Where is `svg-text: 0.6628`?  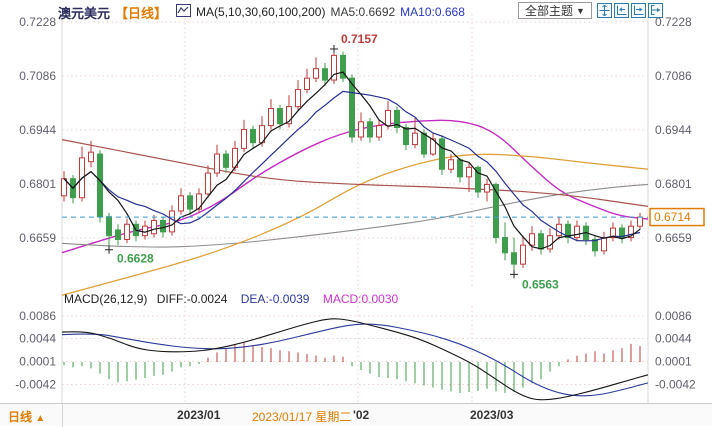 svg-text: 0.6628 is located at coordinates (135, 259).